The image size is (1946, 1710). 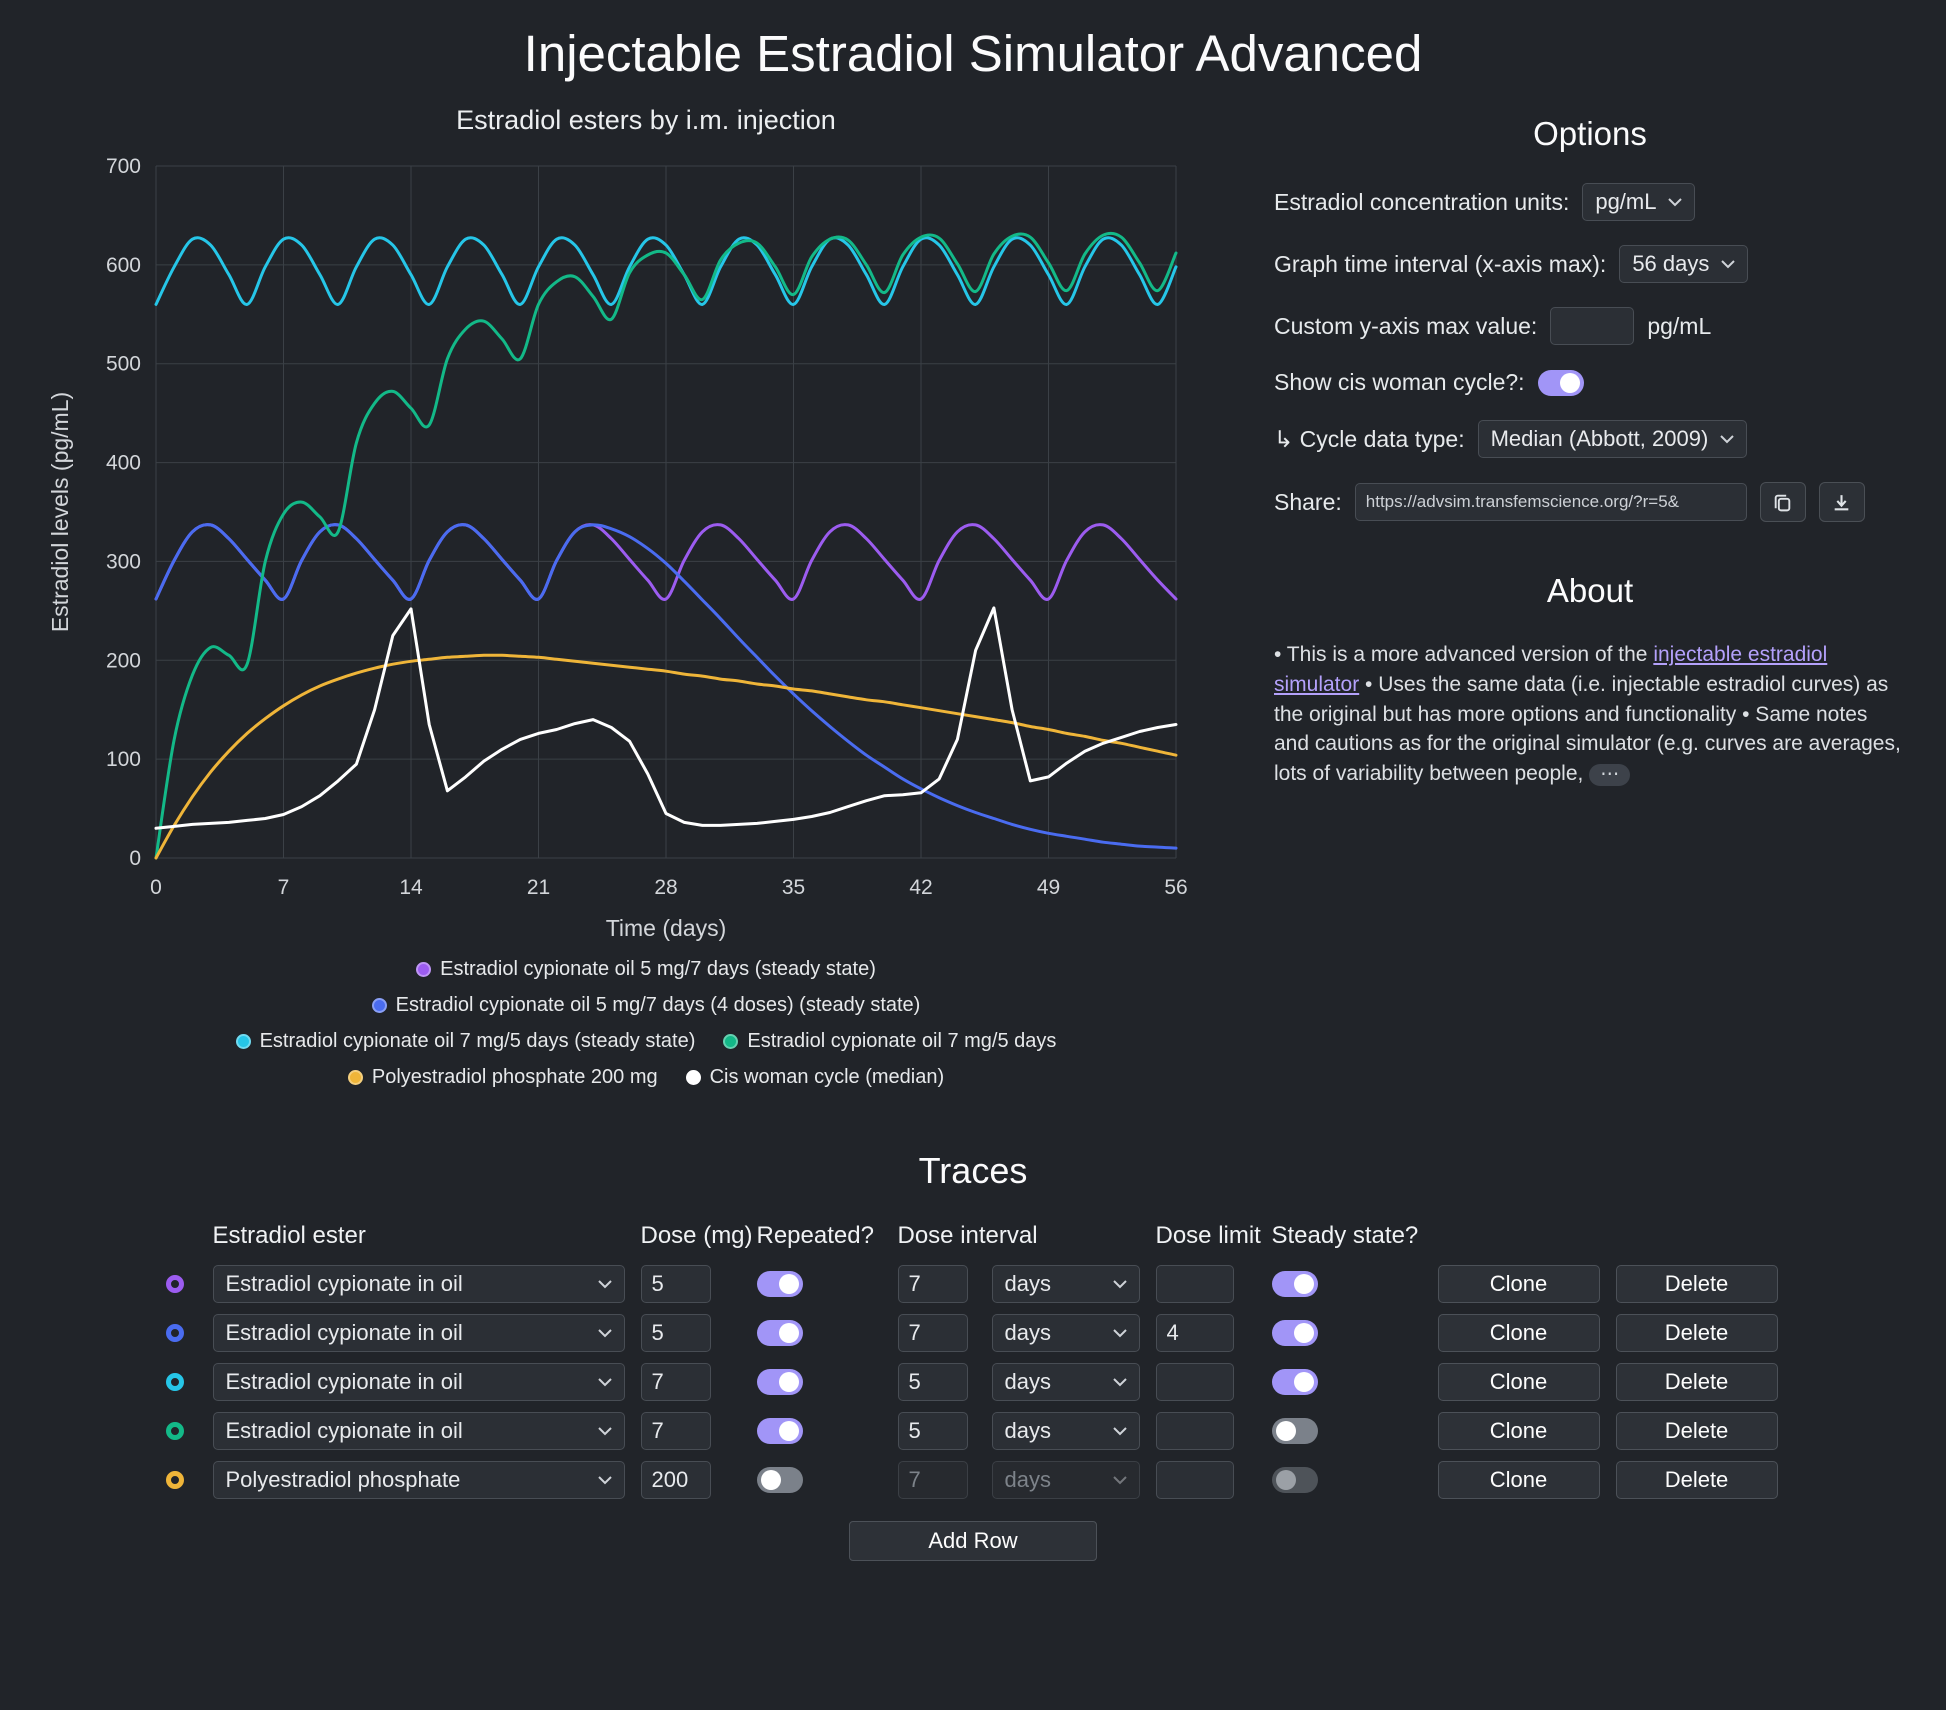 What do you see at coordinates (1590, 133) in the screenshot?
I see `options-heading: Options` at bounding box center [1590, 133].